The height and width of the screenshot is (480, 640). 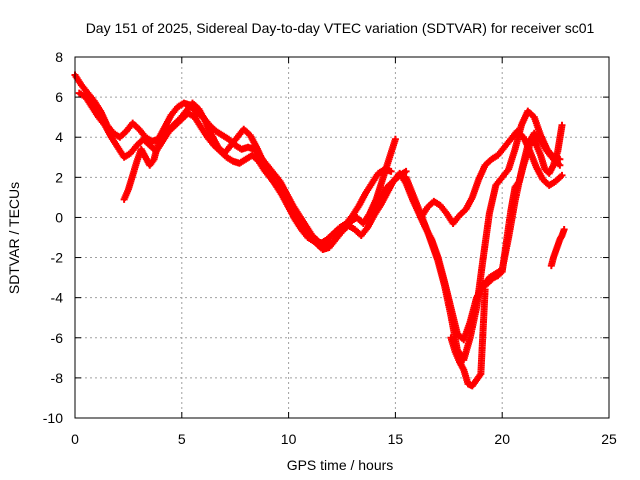 What do you see at coordinates (57, 258) in the screenshot?
I see `y-tick-label: -2` at bounding box center [57, 258].